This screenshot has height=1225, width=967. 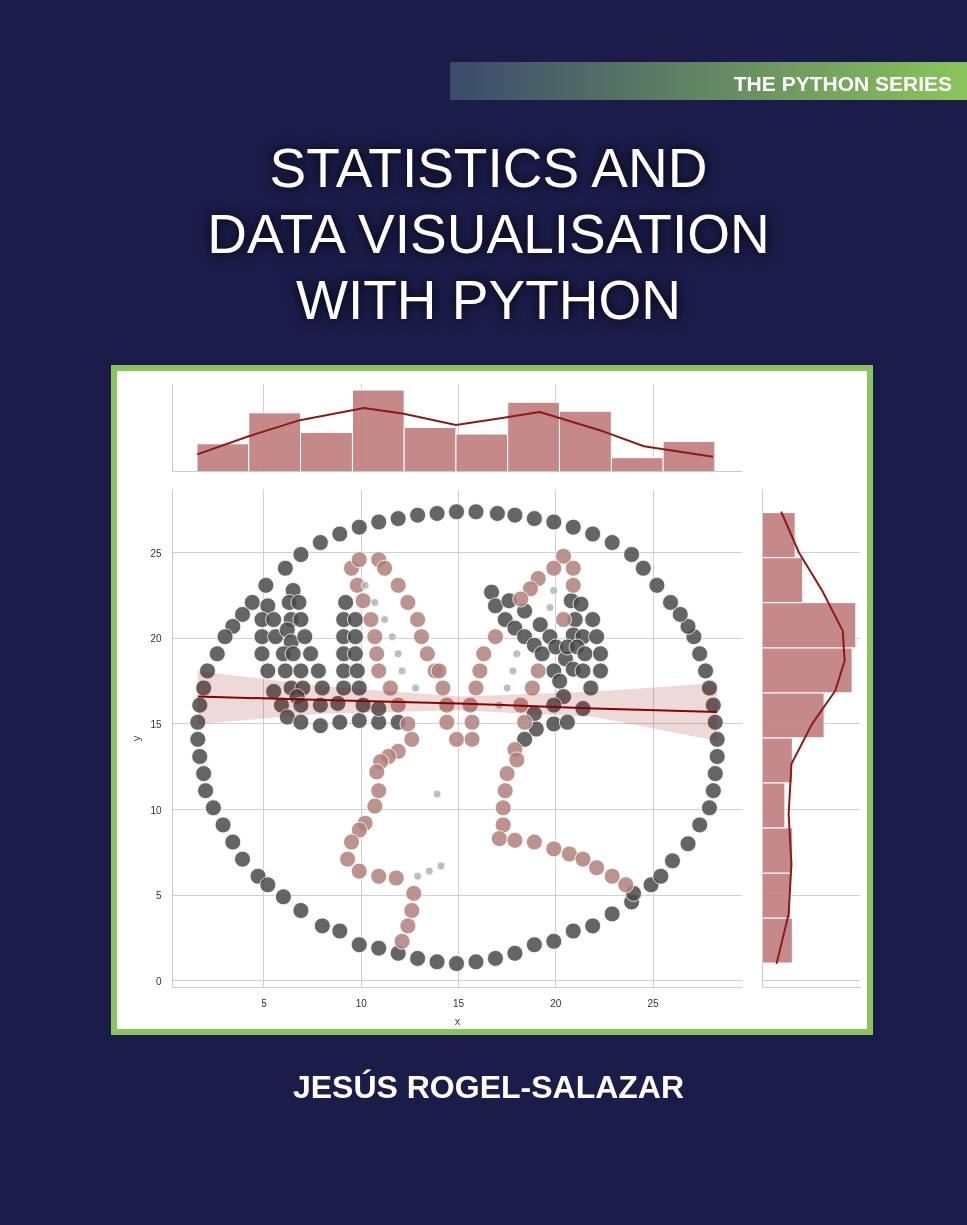 I want to click on x-tick-label: 25, so click(x=653, y=1003).